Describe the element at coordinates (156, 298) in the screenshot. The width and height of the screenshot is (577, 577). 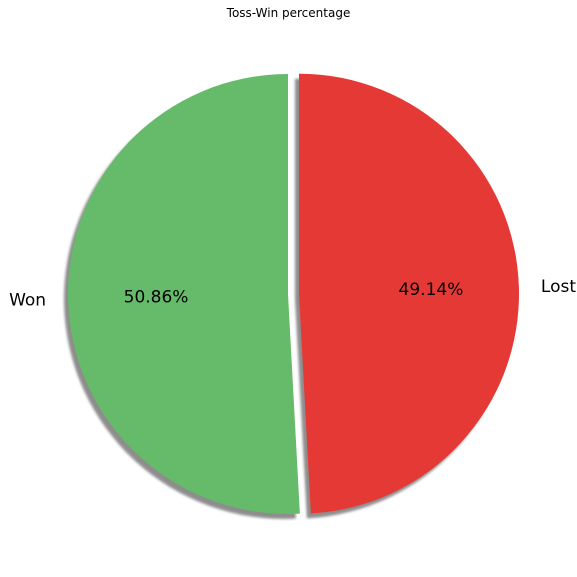
I see `percent-label-won: 50.86%` at that location.